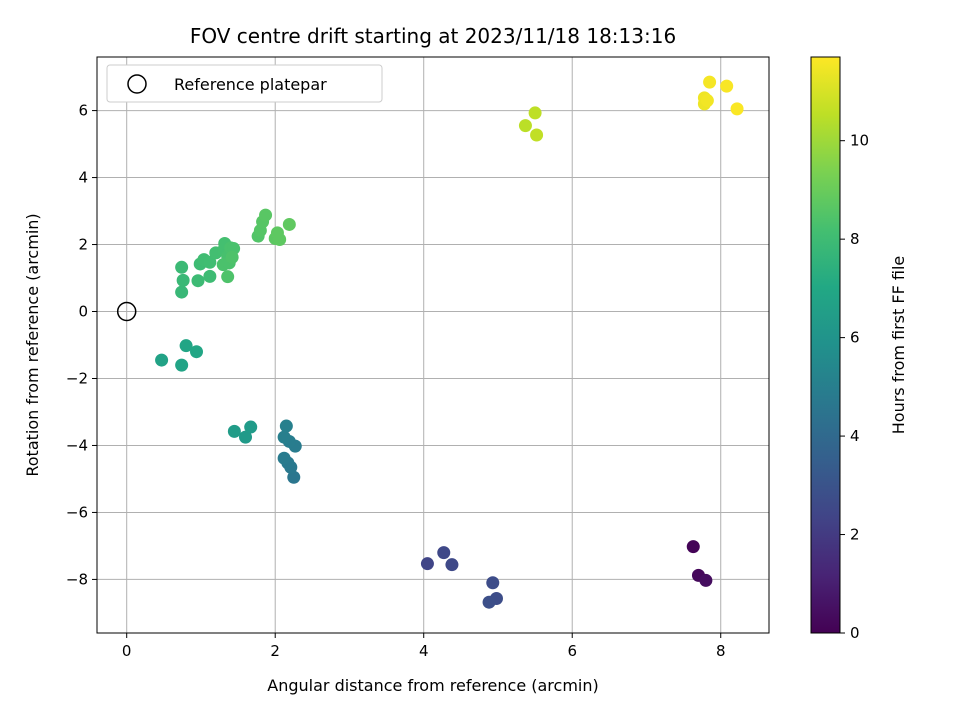 The height and width of the screenshot is (720, 960). What do you see at coordinates (275, 651) in the screenshot?
I see `x-tick-label: 2` at bounding box center [275, 651].